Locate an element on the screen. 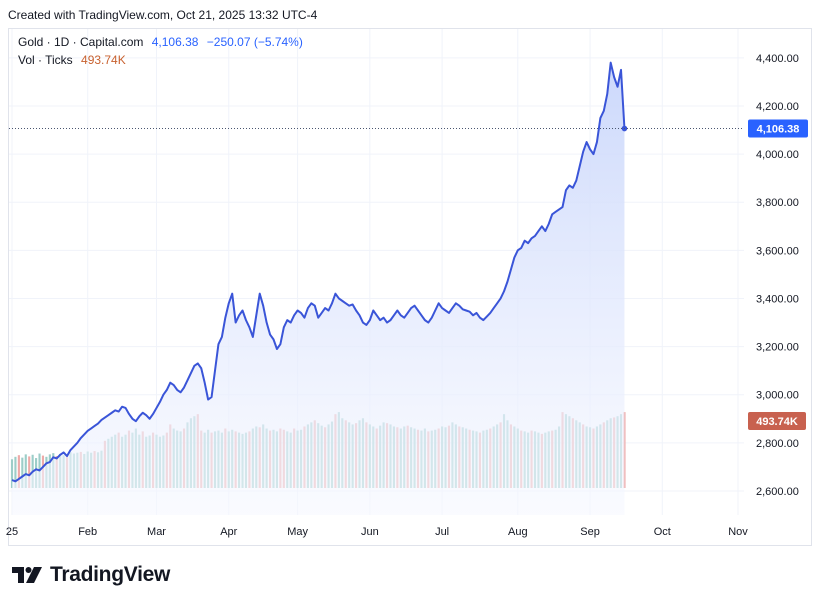  x-axis: 25 Feb Mar Apr May Jun Jul Aug Sep Oct Nov is located at coordinates (377, 532).